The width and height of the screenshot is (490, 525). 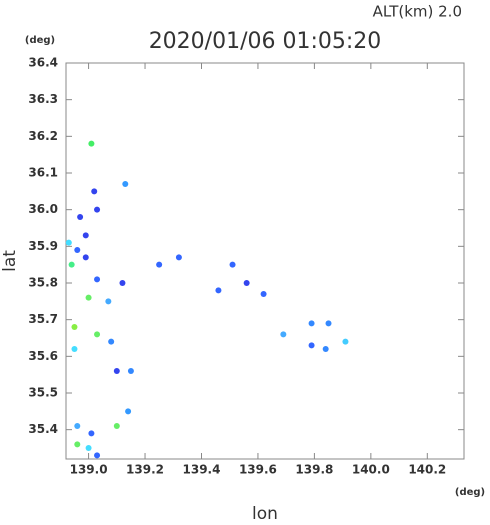 What do you see at coordinates (40, 40) in the screenshot?
I see `y-unit: (deg)` at bounding box center [40, 40].